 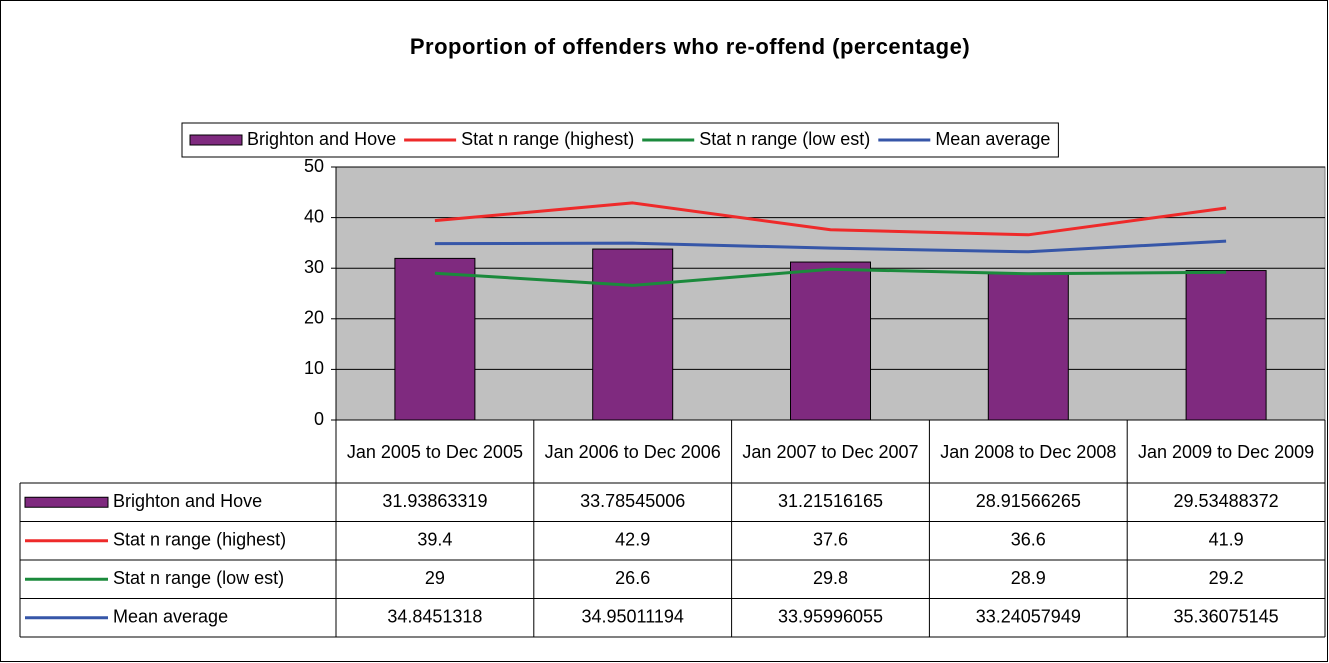 I want to click on y-tick-label: 30, so click(x=314, y=267).